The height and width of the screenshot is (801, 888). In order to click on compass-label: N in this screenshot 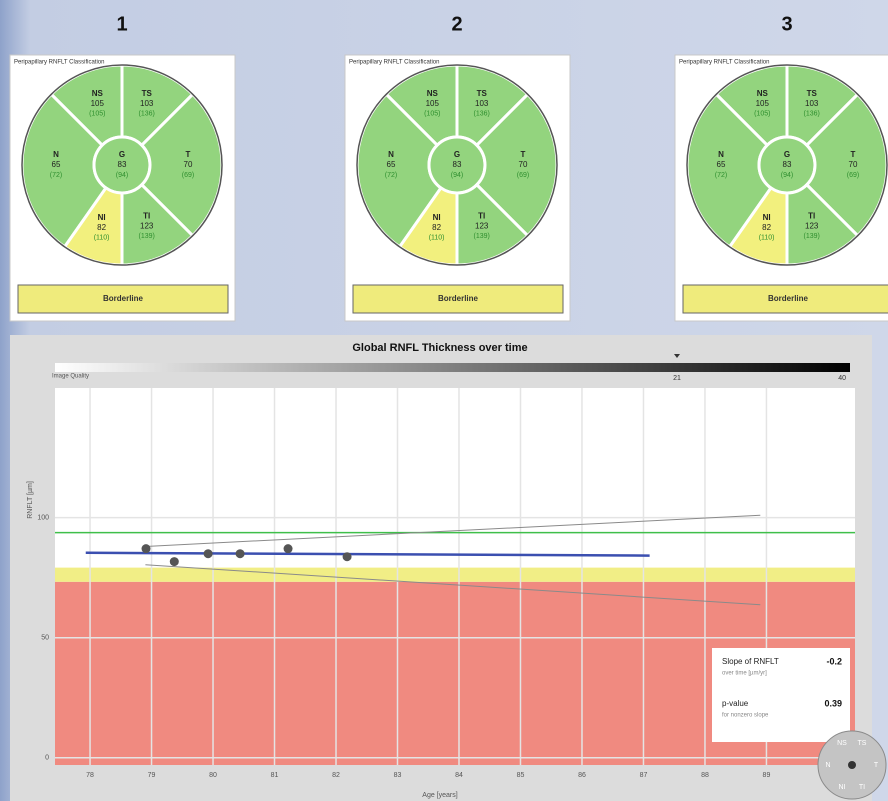, I will do `click(827, 765)`.